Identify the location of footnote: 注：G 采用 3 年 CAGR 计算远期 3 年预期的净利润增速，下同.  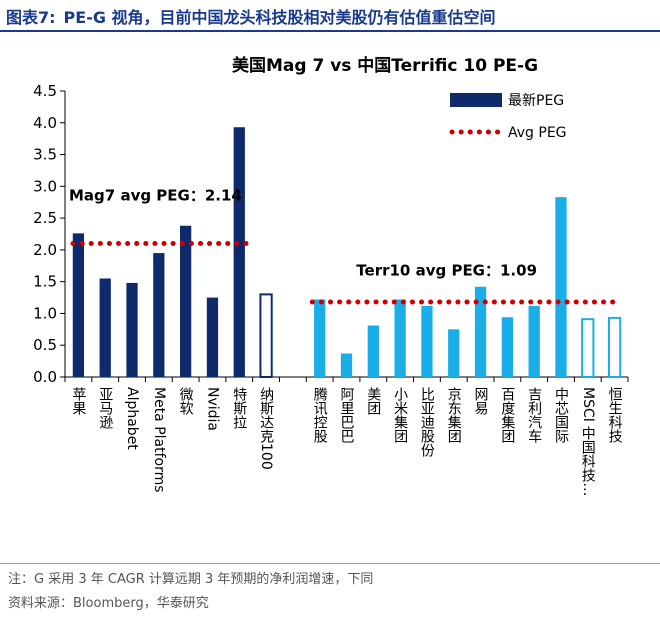
(191, 579).